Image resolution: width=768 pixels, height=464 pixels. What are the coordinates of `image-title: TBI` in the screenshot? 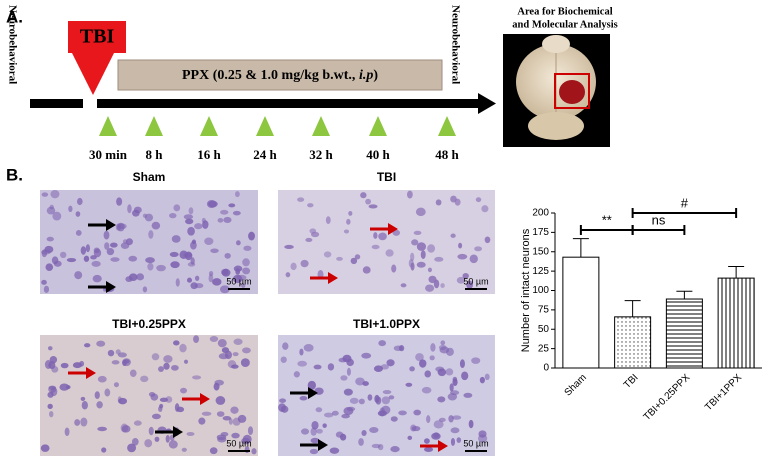 It's located at (386, 177).